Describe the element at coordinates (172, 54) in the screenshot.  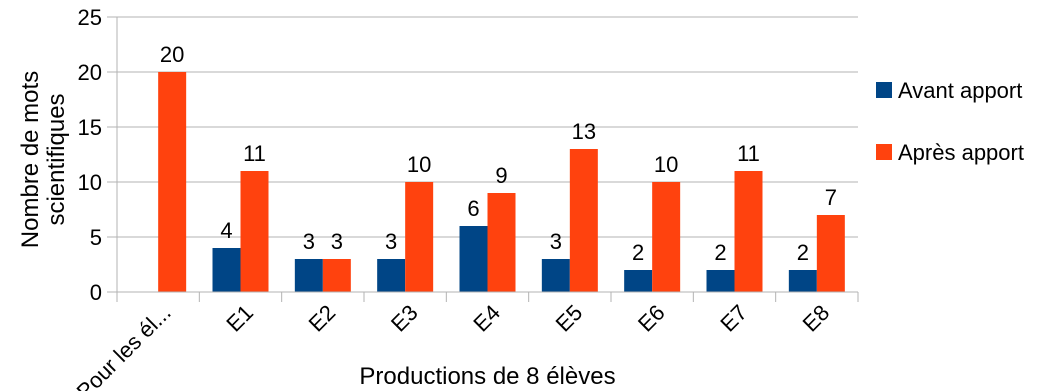
I see `data-label: 20` at that location.